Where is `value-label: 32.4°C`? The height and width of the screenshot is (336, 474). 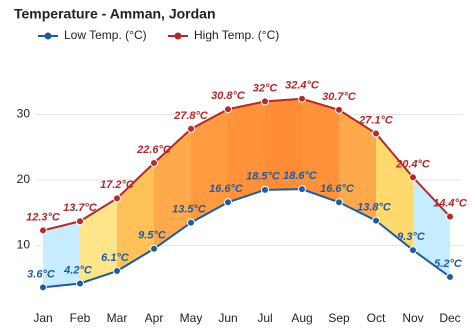
value-label: 32.4°C is located at coordinates (302, 86).